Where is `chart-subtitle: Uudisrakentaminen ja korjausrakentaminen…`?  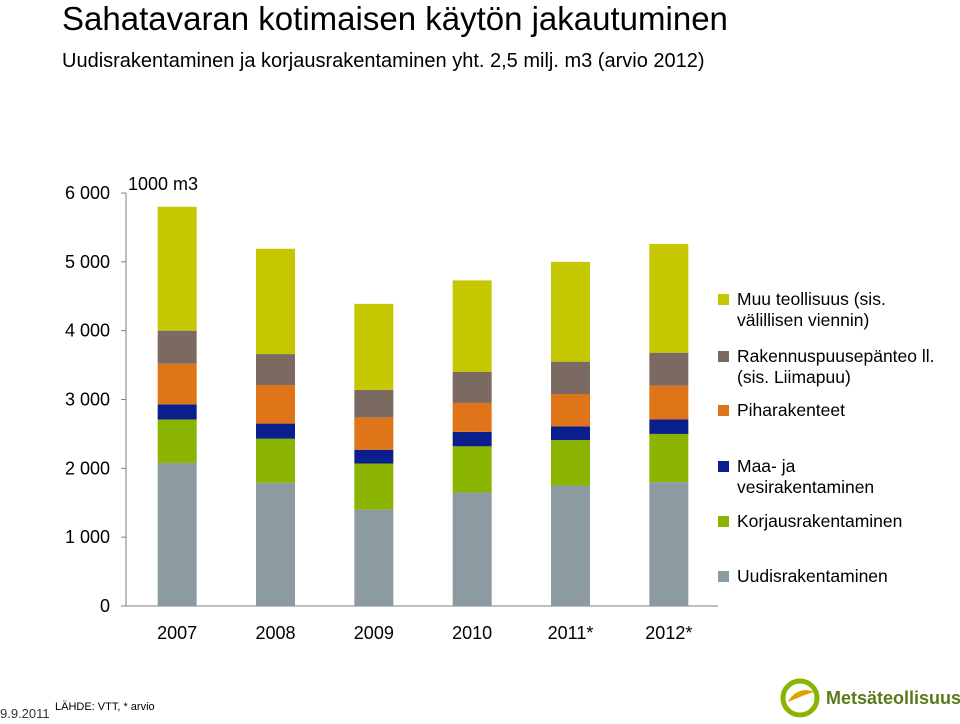 chart-subtitle: Uudisrakentaminen ja korjausrakentaminen… is located at coordinates (383, 61).